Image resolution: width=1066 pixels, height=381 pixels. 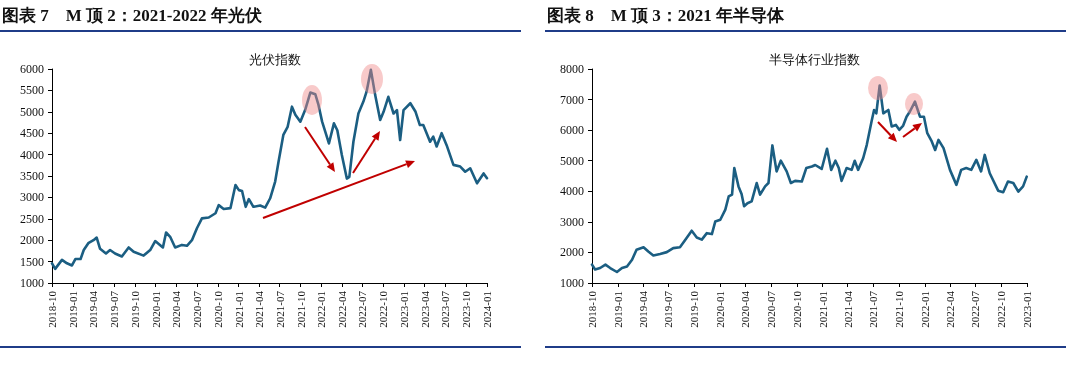 What do you see at coordinates (814, 59) in the screenshot?
I see `chart-subtitle: 半导体行业指数` at bounding box center [814, 59].